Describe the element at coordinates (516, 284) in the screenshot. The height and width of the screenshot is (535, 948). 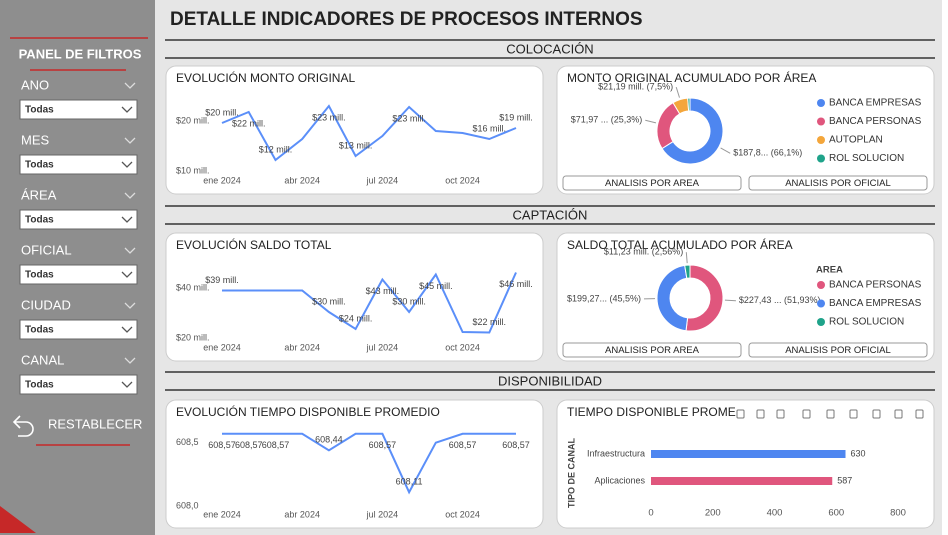
I see `data-label: $46 mill.` at that location.